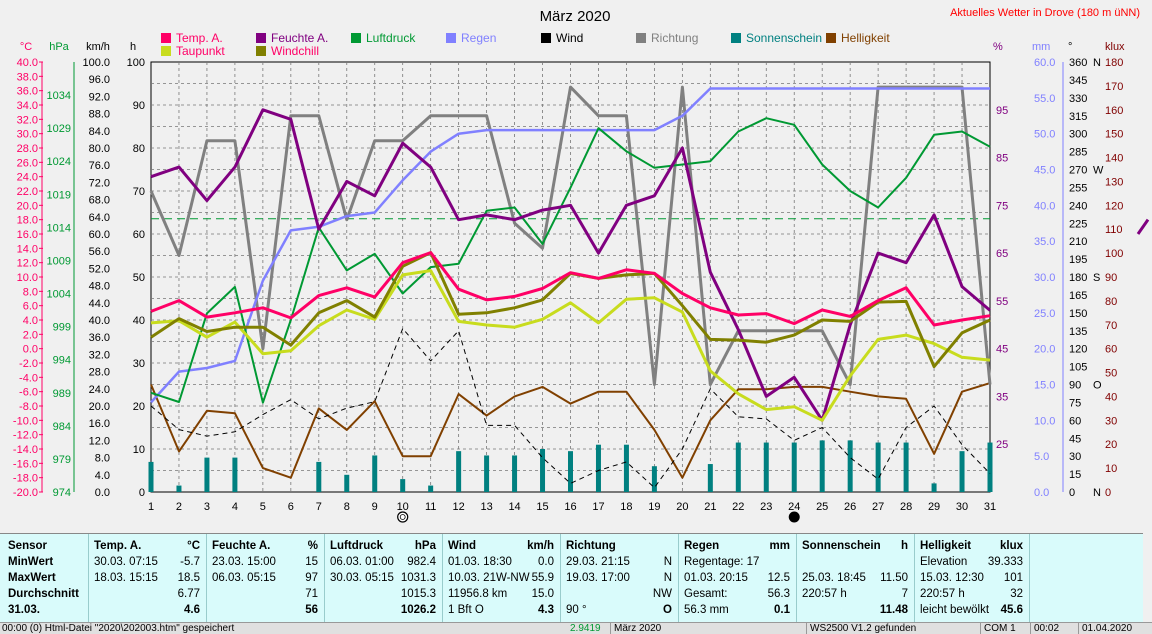  I want to click on row-label-avg: Durchschnitt, so click(43, 594).